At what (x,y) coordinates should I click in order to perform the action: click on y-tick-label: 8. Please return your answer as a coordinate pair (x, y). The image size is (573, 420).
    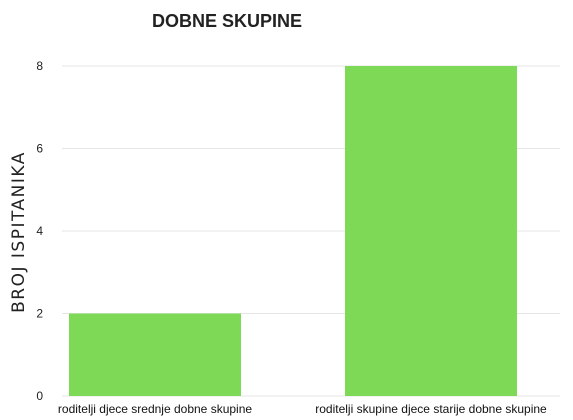
    Looking at the image, I should click on (39, 66).